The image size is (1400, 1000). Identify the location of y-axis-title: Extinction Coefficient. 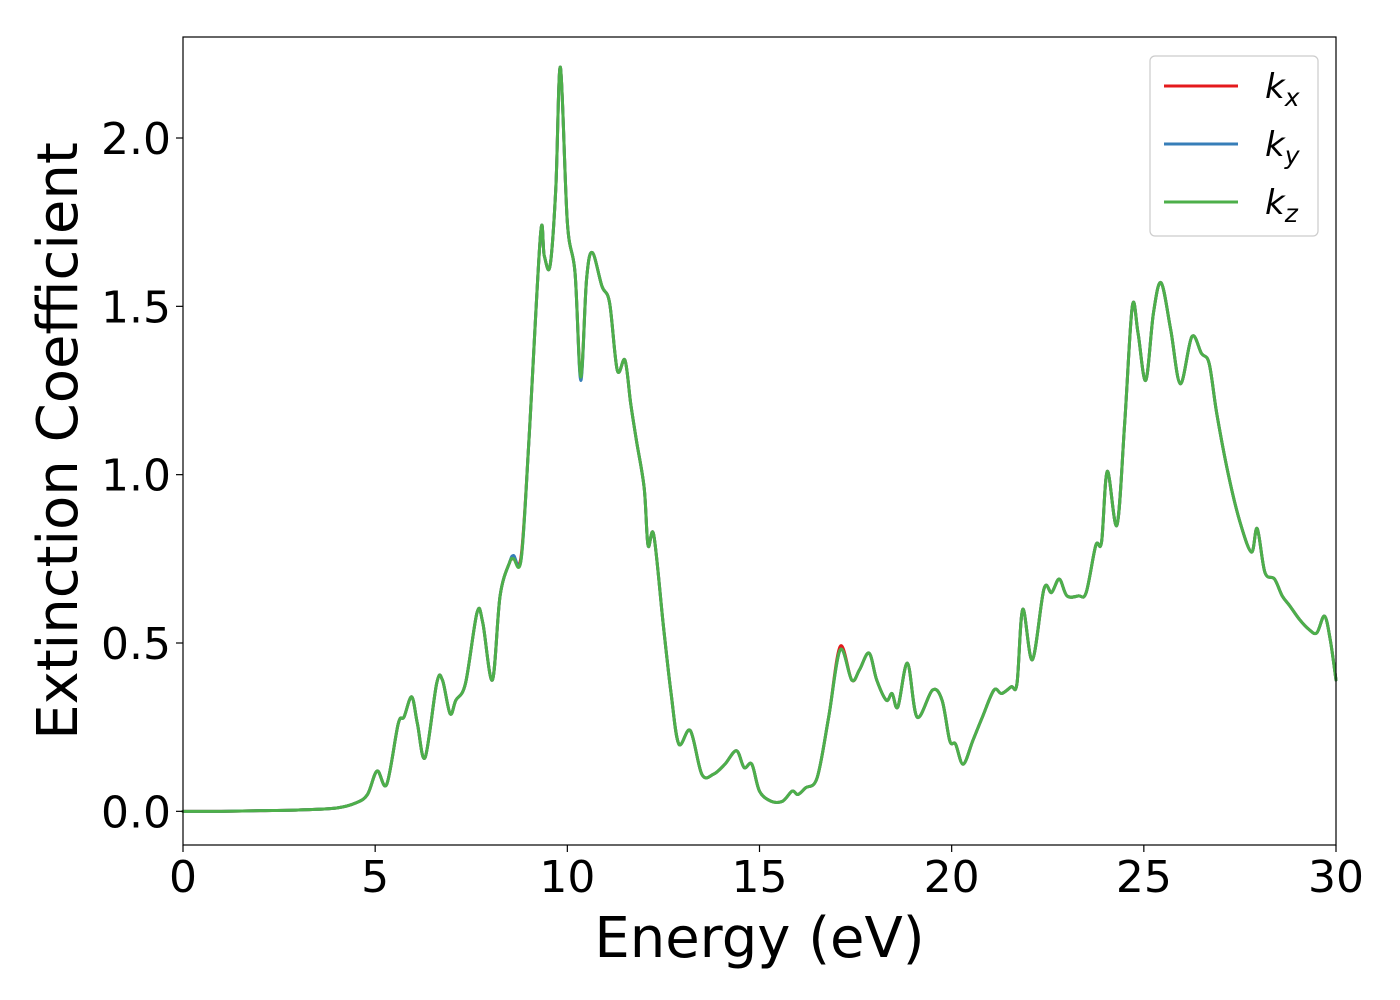
(58, 441).